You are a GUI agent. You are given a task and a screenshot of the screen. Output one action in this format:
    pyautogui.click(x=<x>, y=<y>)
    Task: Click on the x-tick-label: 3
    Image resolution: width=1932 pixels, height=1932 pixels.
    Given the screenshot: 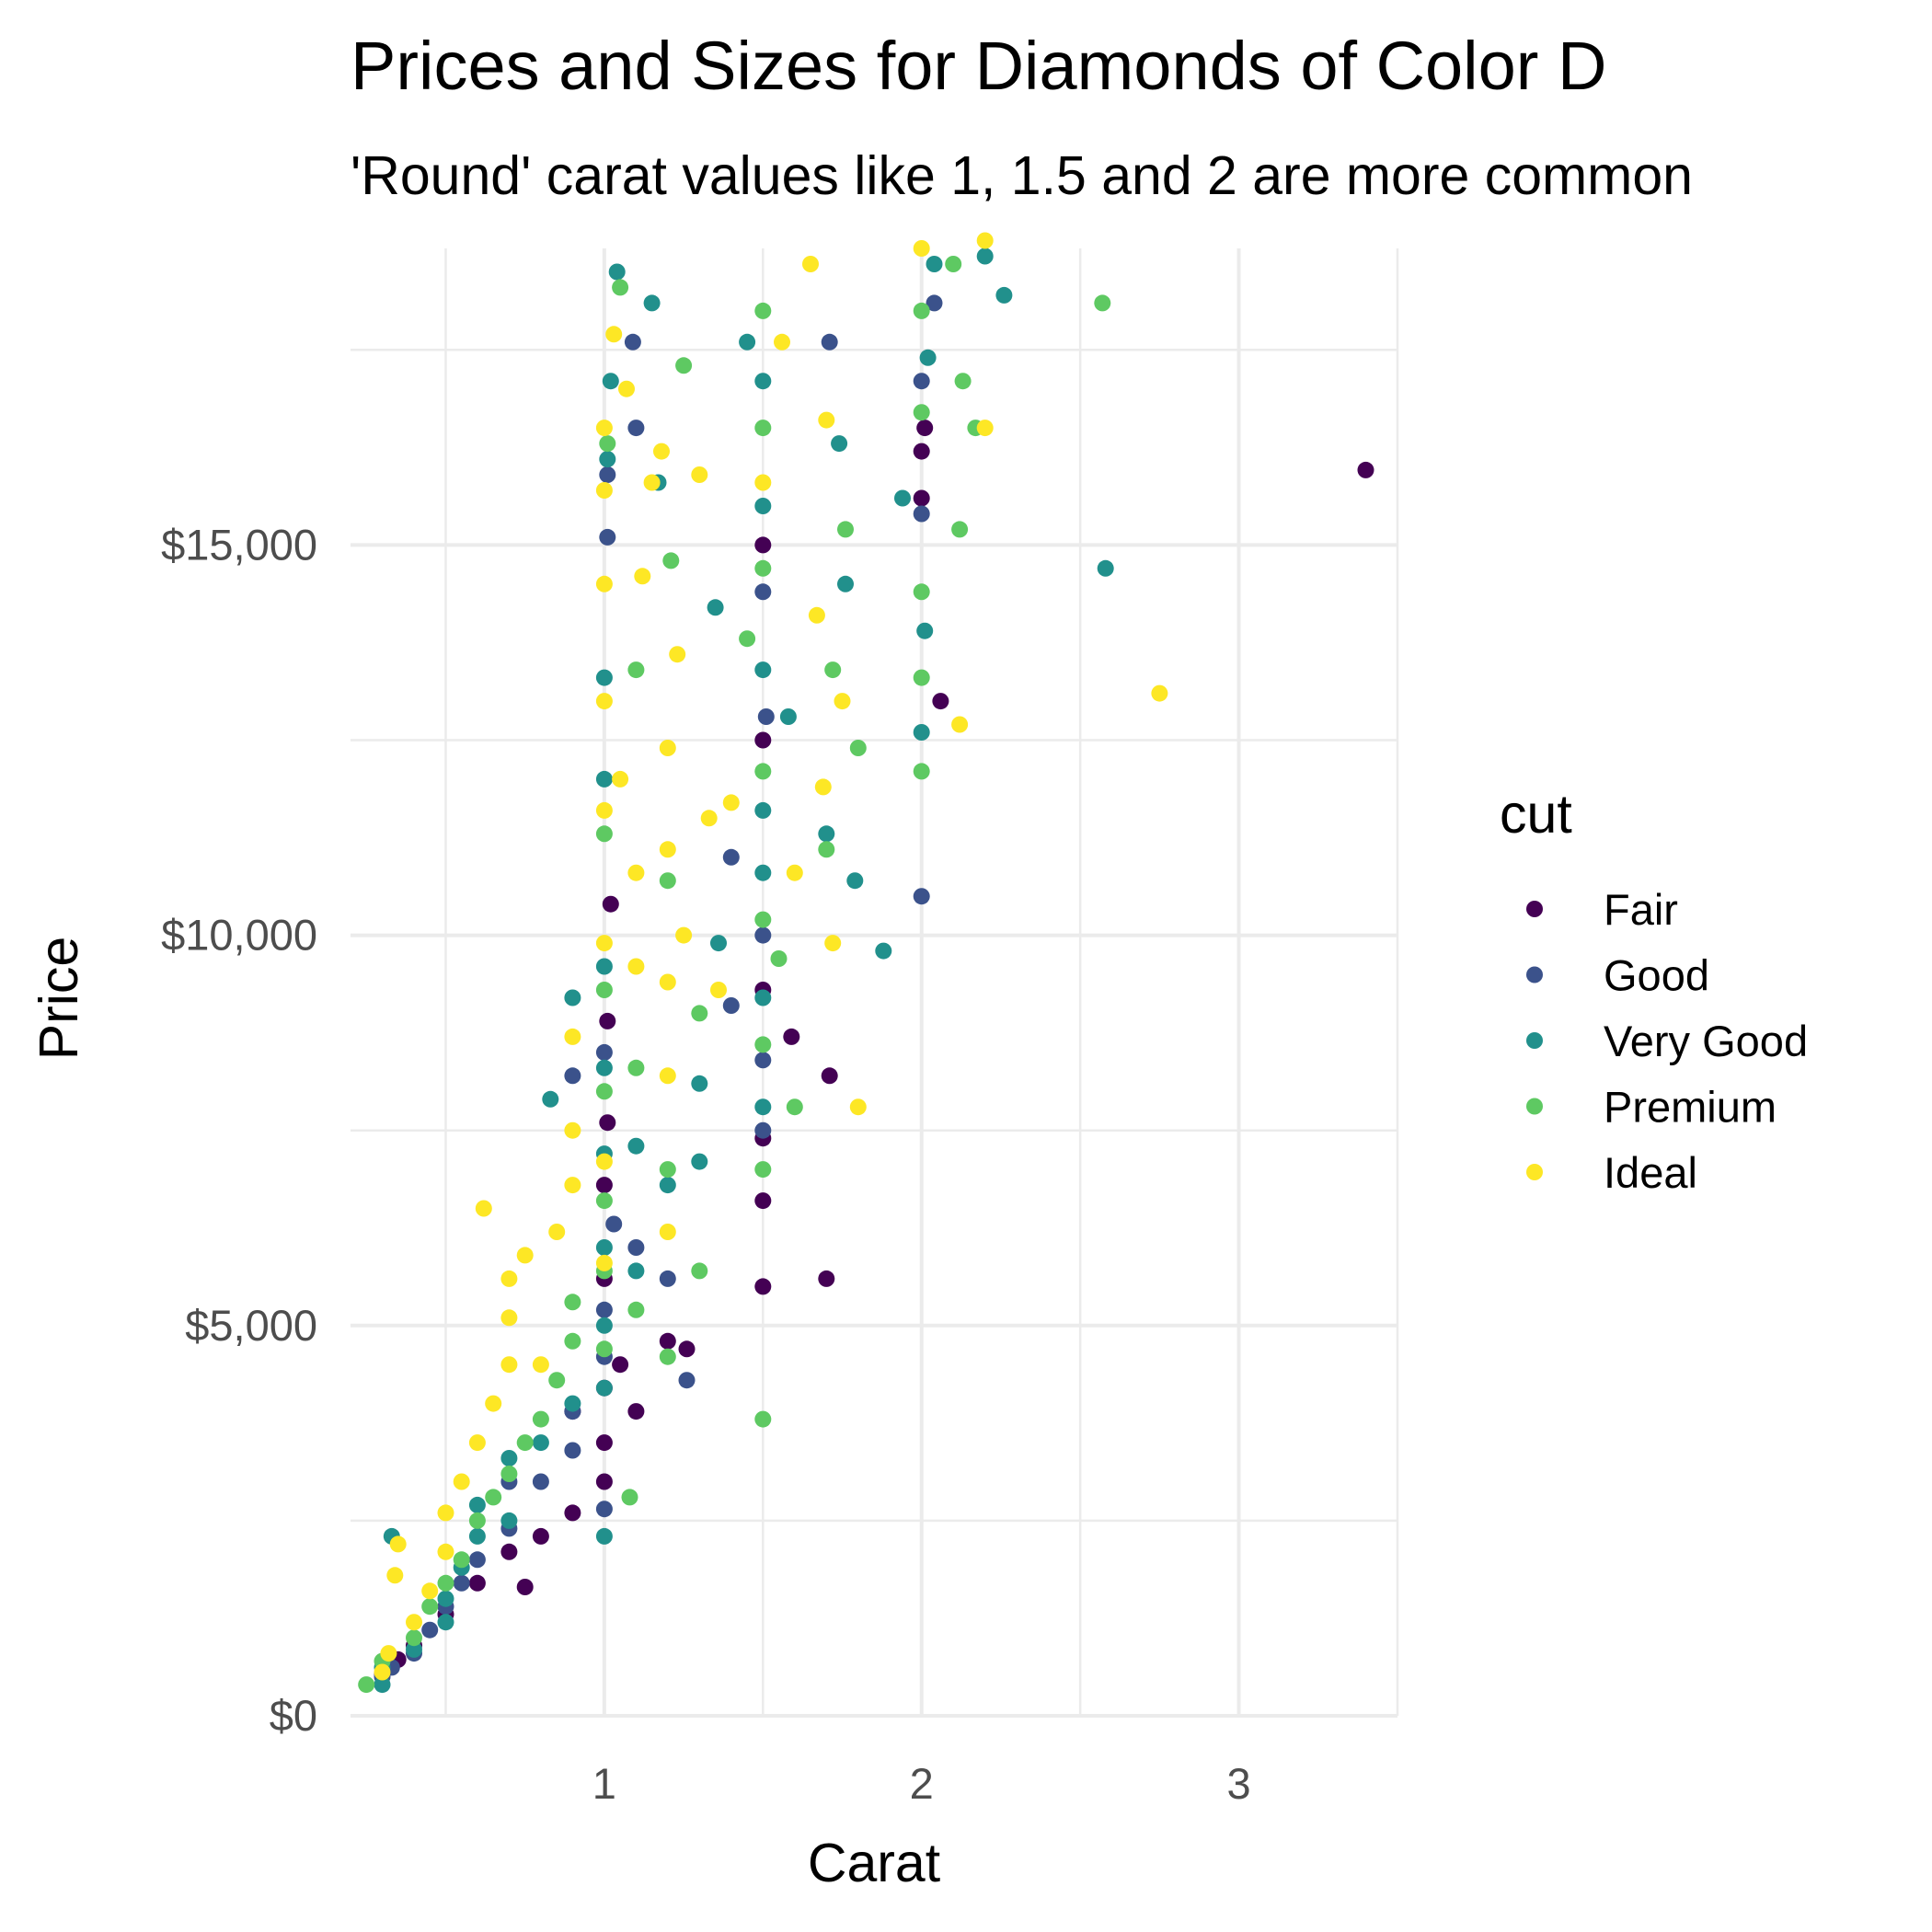 What is the action you would take?
    pyautogui.click(x=1239, y=1783)
    